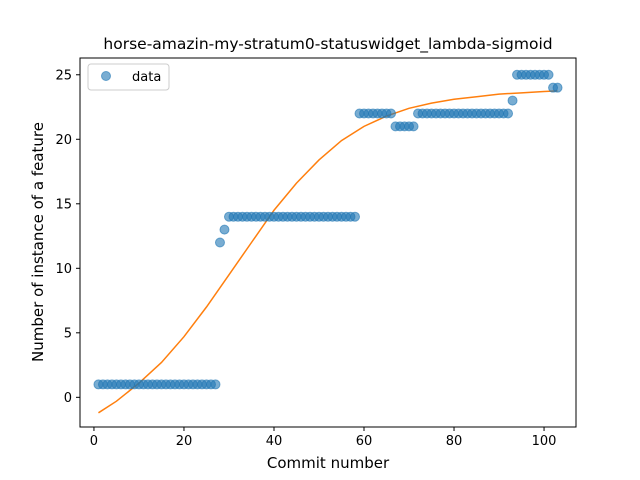  What do you see at coordinates (94, 441) in the screenshot?
I see `x-tick-label: 0` at bounding box center [94, 441].